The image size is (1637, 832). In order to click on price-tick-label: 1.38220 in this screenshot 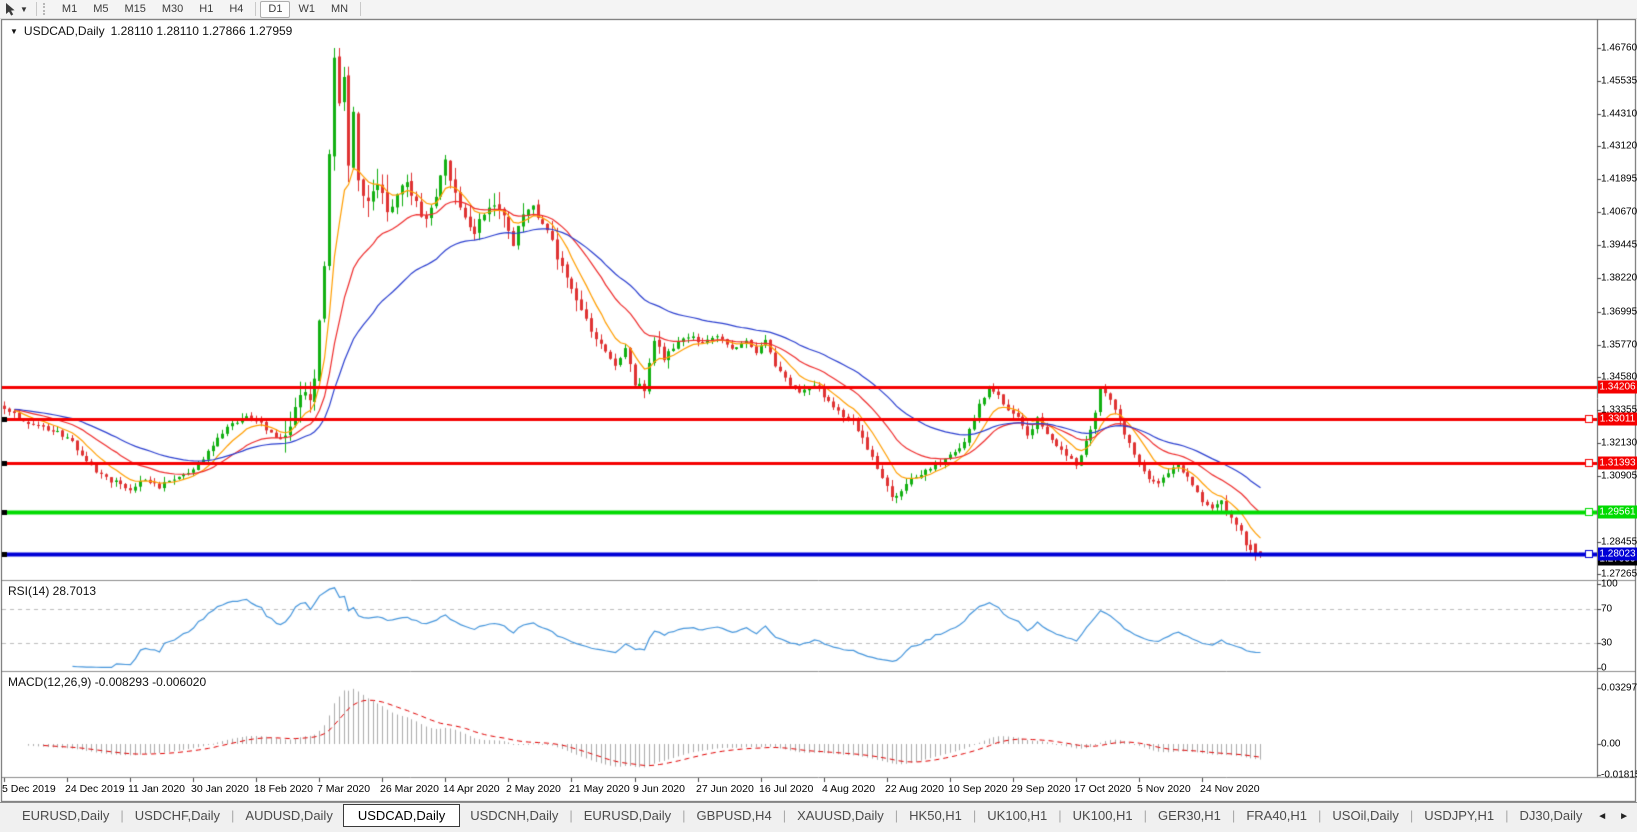, I will do `click(1619, 278)`.